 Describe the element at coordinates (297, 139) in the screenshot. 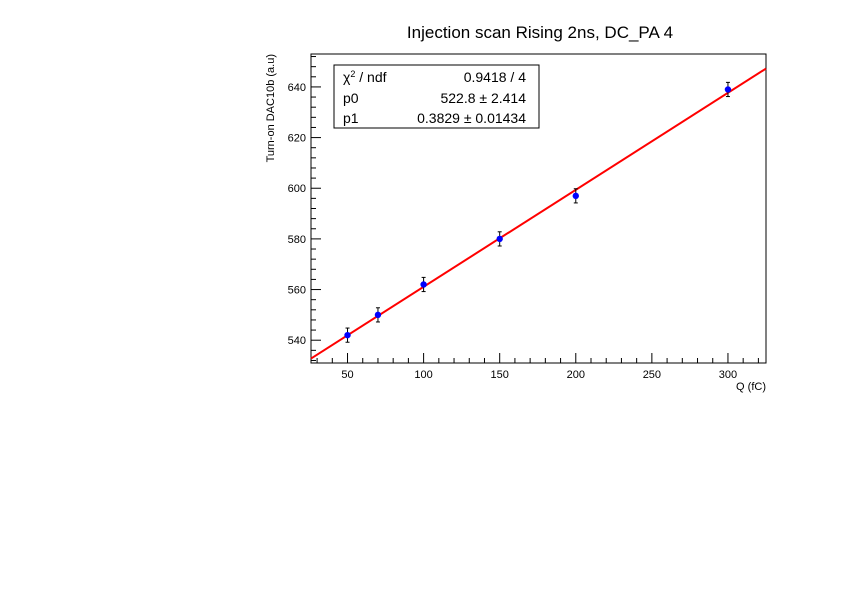

I see `y-tick-label: 620` at that location.